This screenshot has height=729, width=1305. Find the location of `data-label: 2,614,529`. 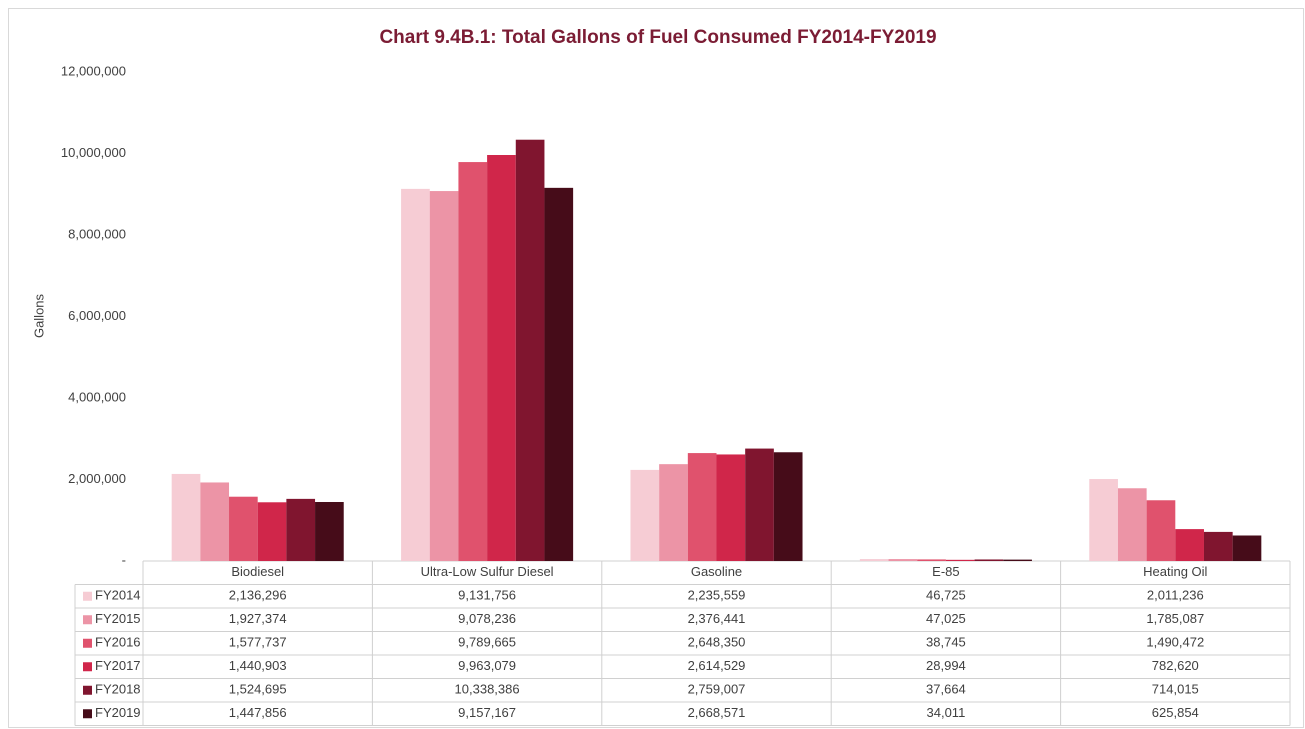

data-label: 2,614,529 is located at coordinates (717, 665).